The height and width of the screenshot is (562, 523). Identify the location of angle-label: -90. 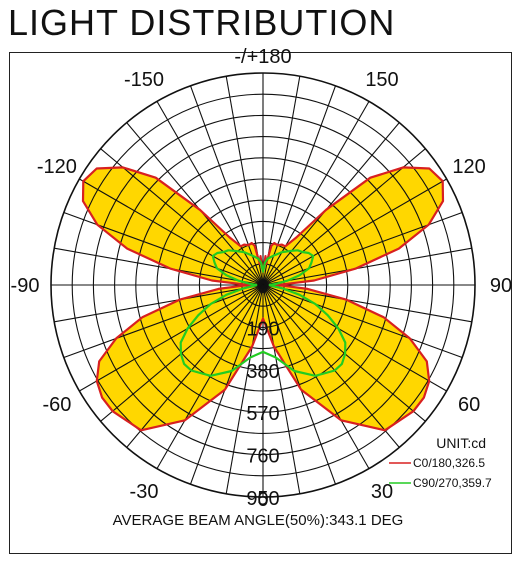
(25, 286).